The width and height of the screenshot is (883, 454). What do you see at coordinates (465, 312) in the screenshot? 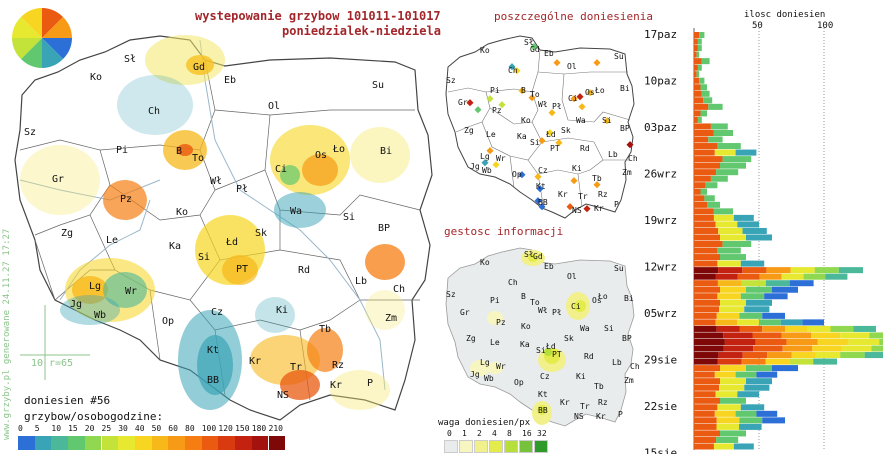
I see `region-label: Gr` at bounding box center [465, 312].